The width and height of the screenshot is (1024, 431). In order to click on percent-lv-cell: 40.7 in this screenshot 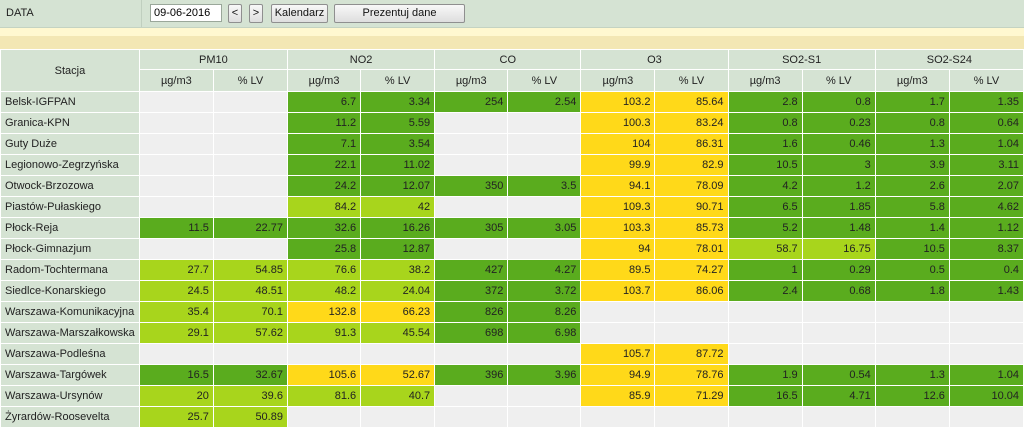, I will do `click(398, 396)`.